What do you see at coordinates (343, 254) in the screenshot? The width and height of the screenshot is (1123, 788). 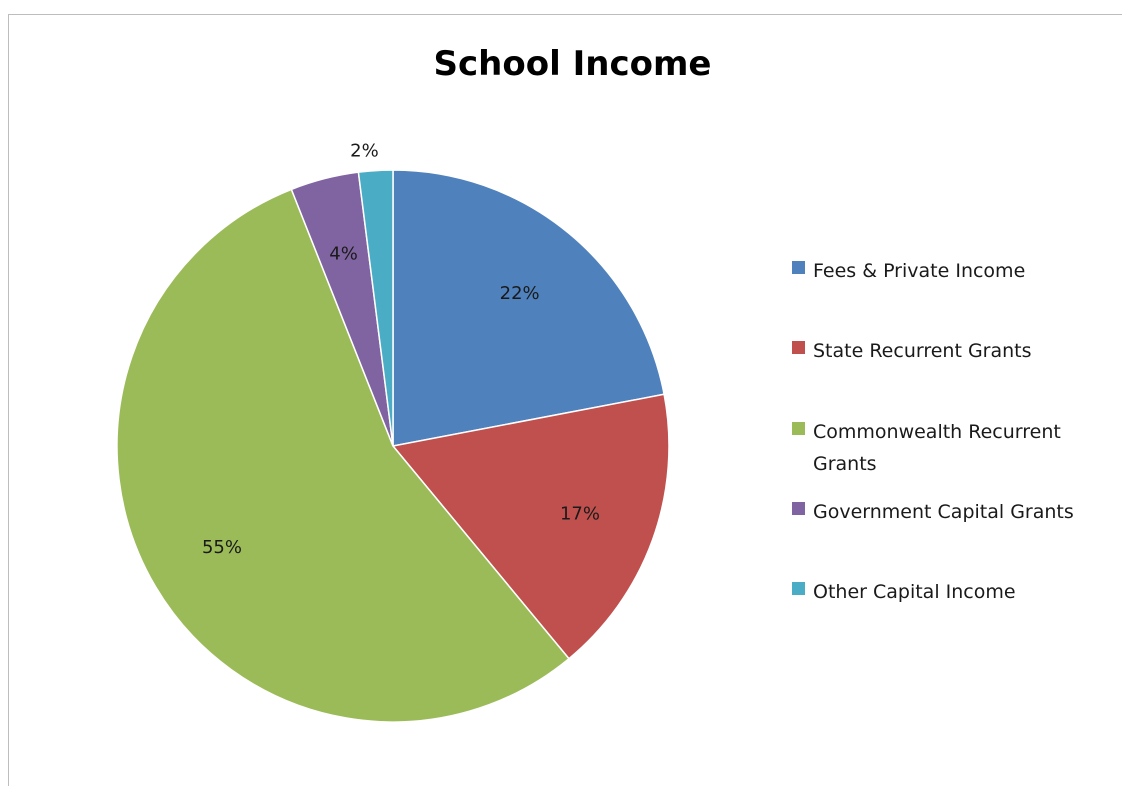 I see `data-label: 4%` at bounding box center [343, 254].